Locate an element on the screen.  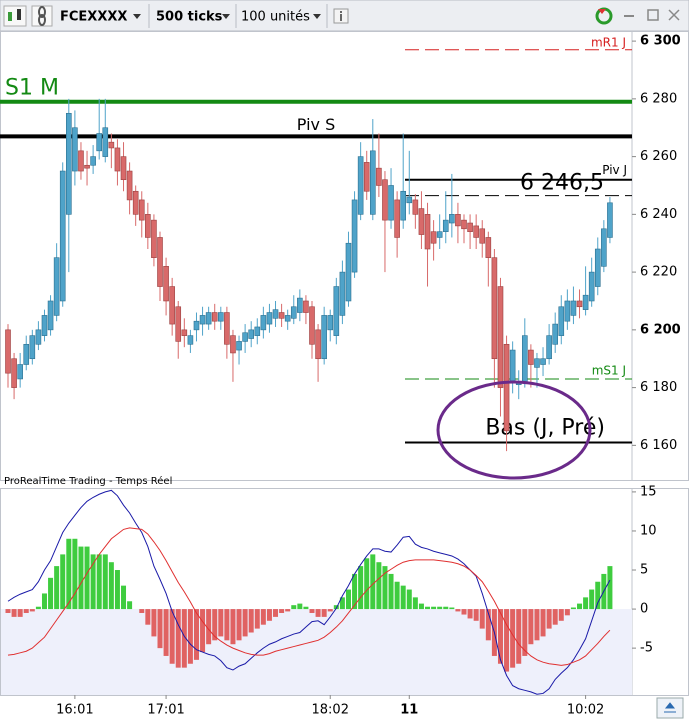
info-button is located at coordinates (341, 16).